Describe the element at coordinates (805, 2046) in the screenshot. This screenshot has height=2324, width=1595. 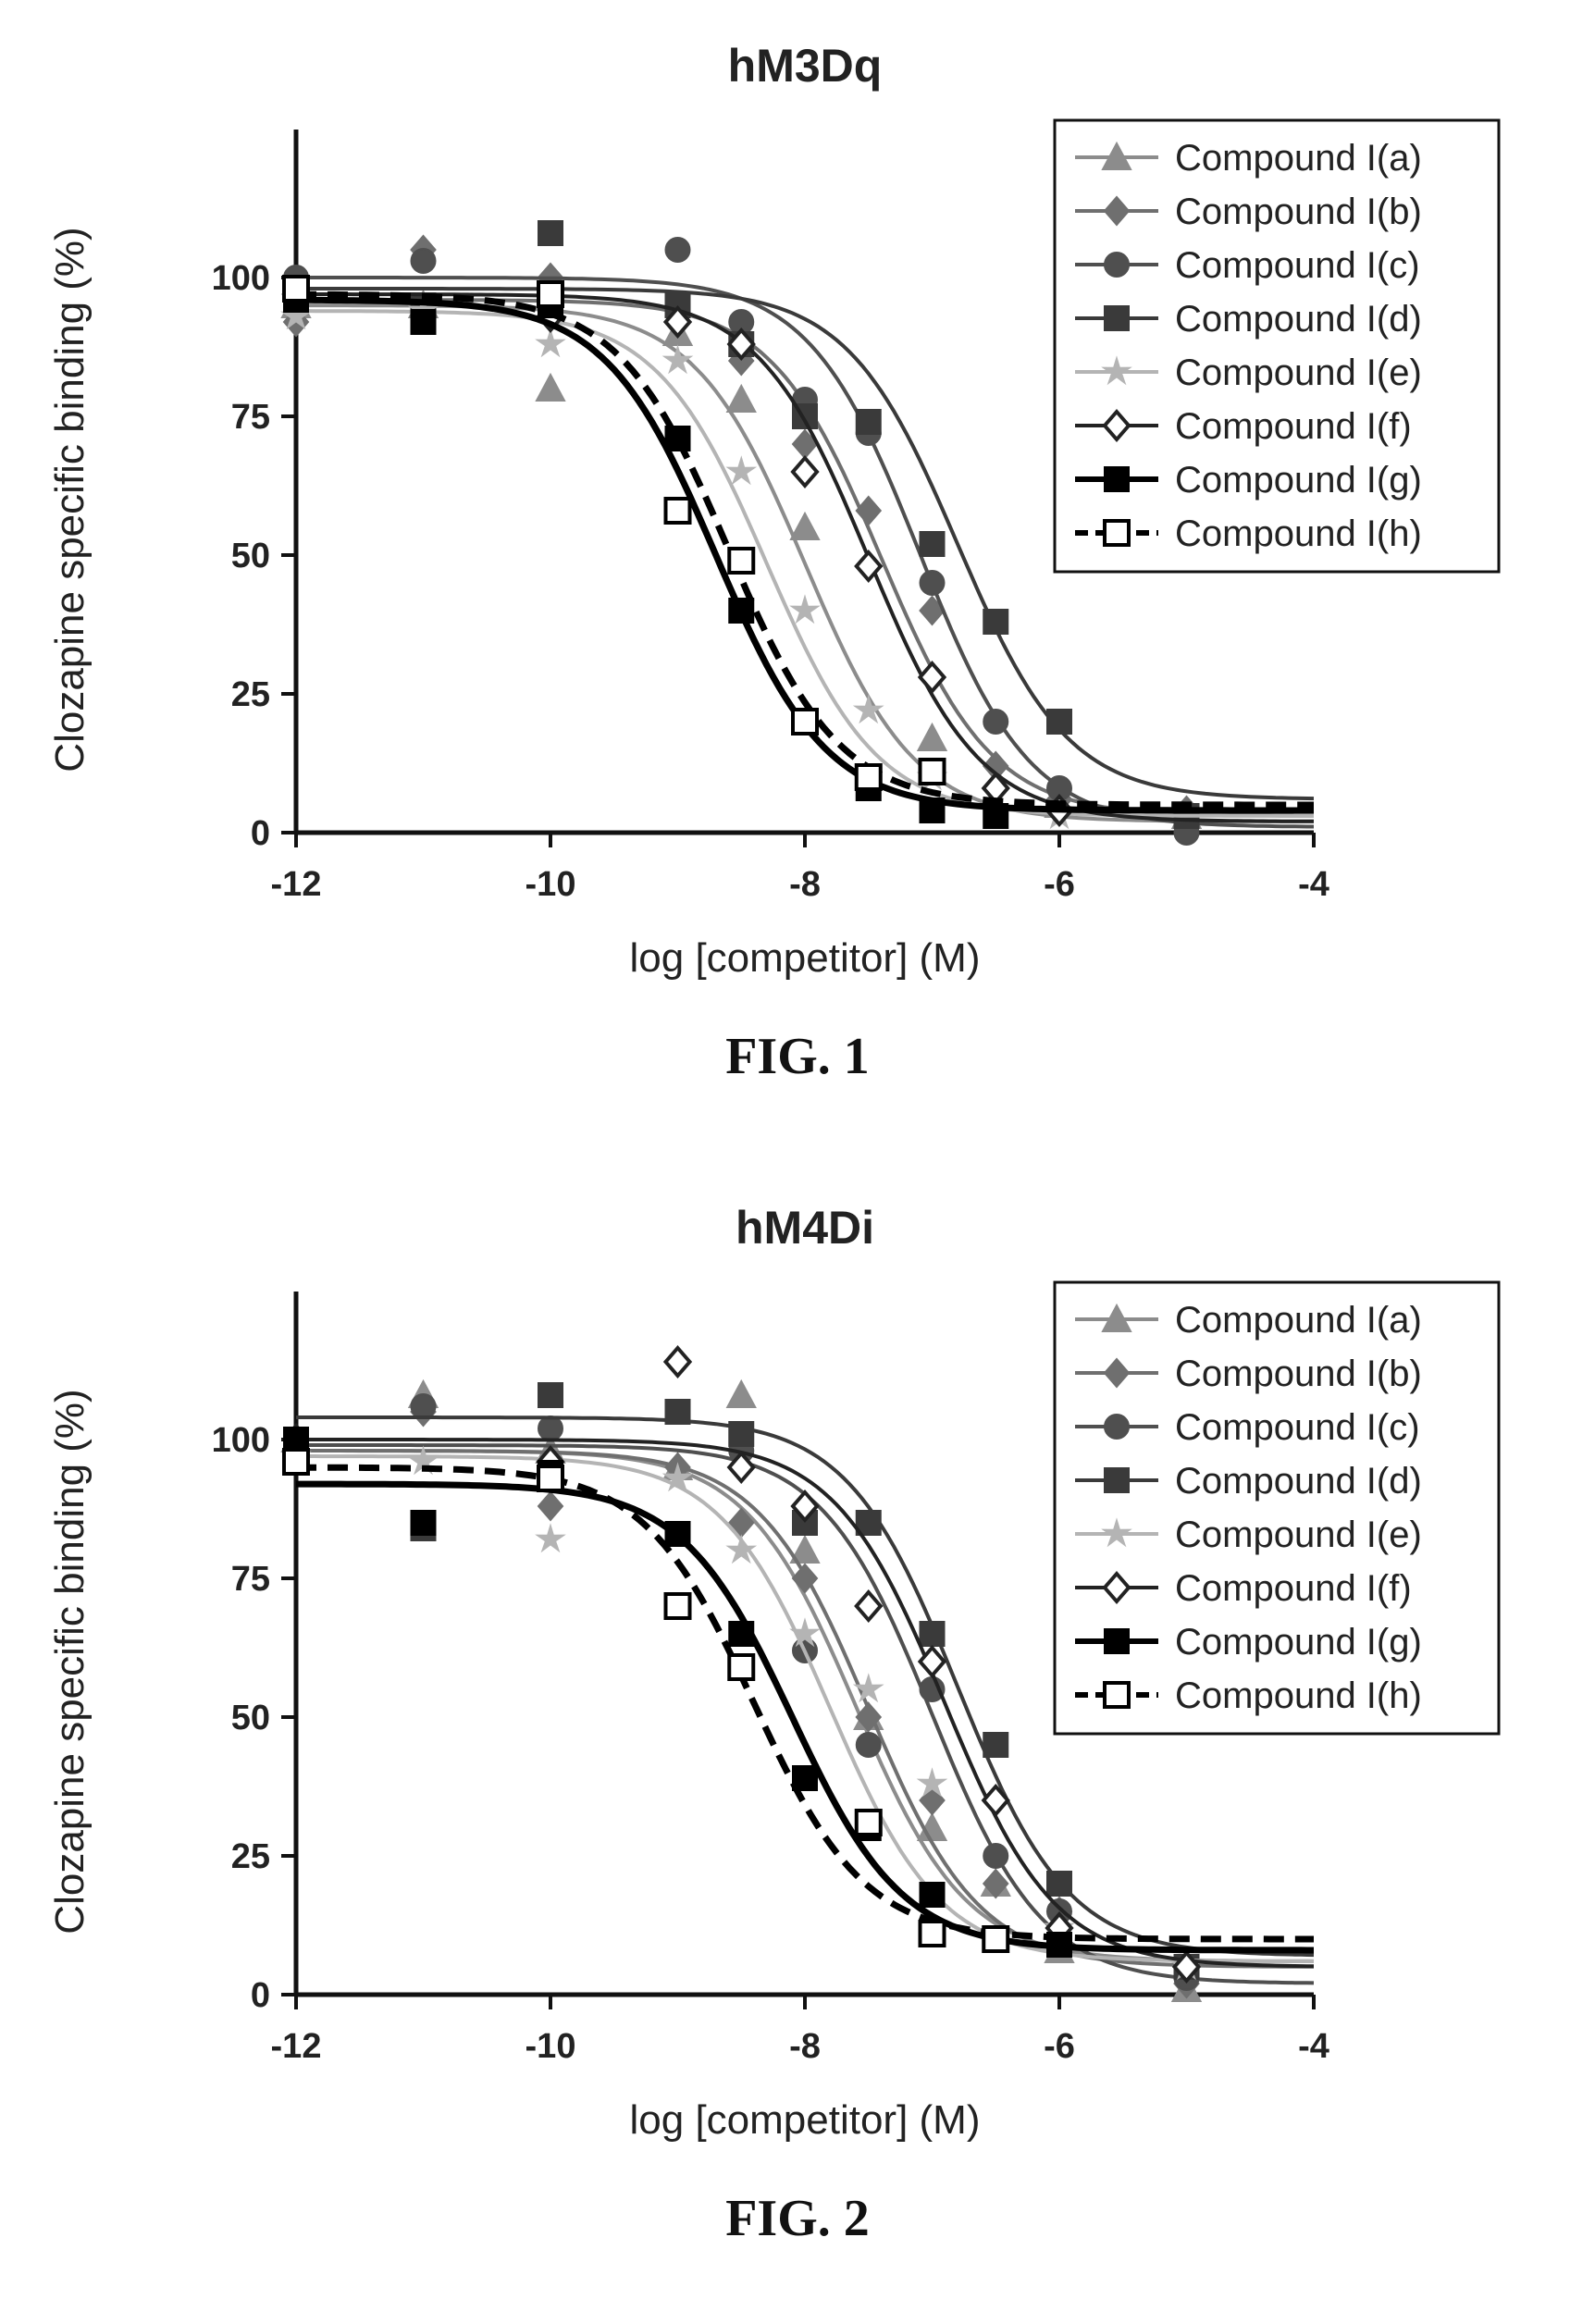
I see `x-tick-label: -8` at that location.